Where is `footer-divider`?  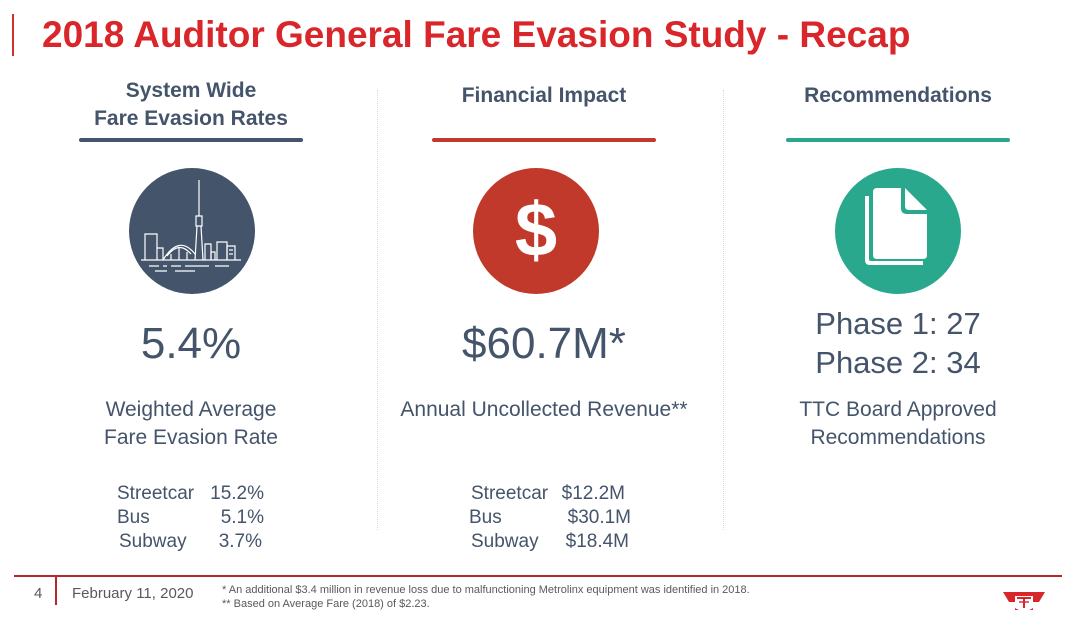 footer-divider is located at coordinates (56, 591).